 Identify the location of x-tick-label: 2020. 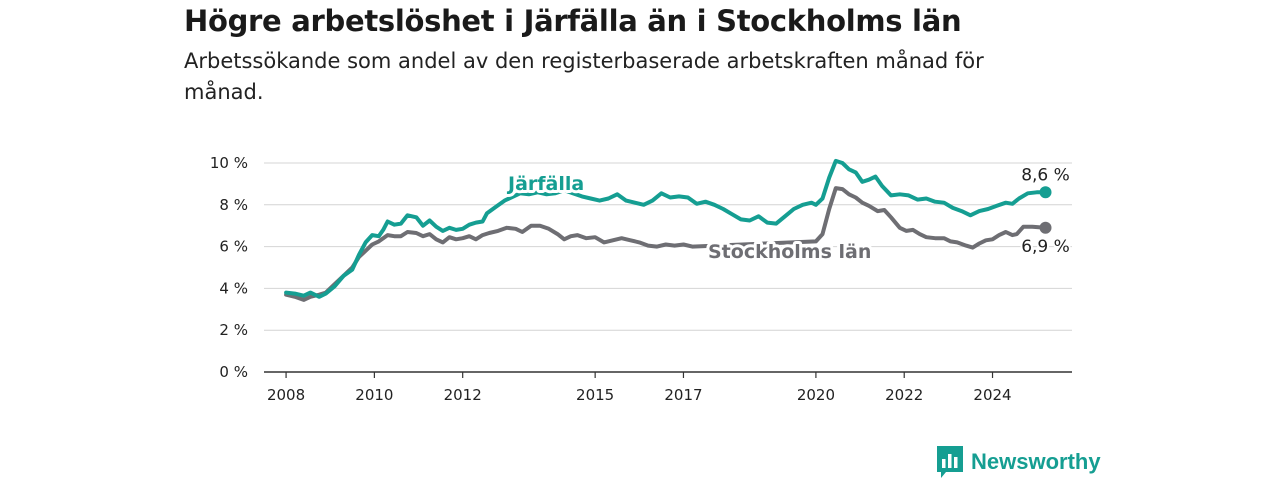
(816, 395).